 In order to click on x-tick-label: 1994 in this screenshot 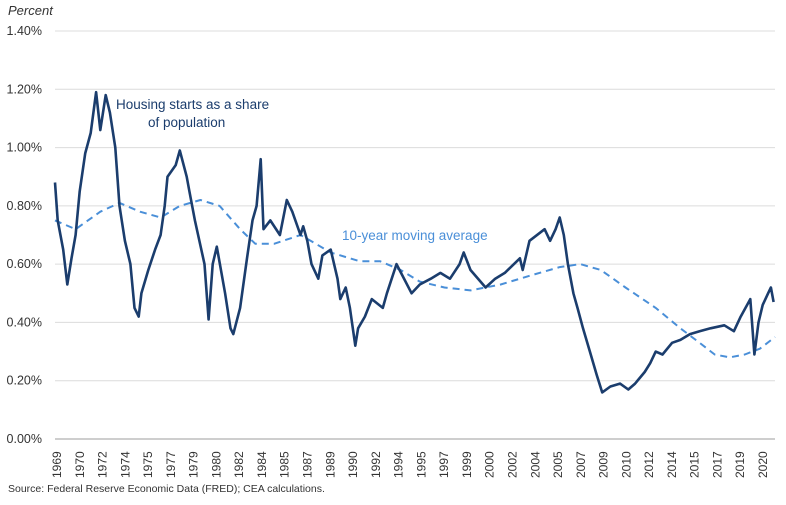, I will do `click(399, 464)`.